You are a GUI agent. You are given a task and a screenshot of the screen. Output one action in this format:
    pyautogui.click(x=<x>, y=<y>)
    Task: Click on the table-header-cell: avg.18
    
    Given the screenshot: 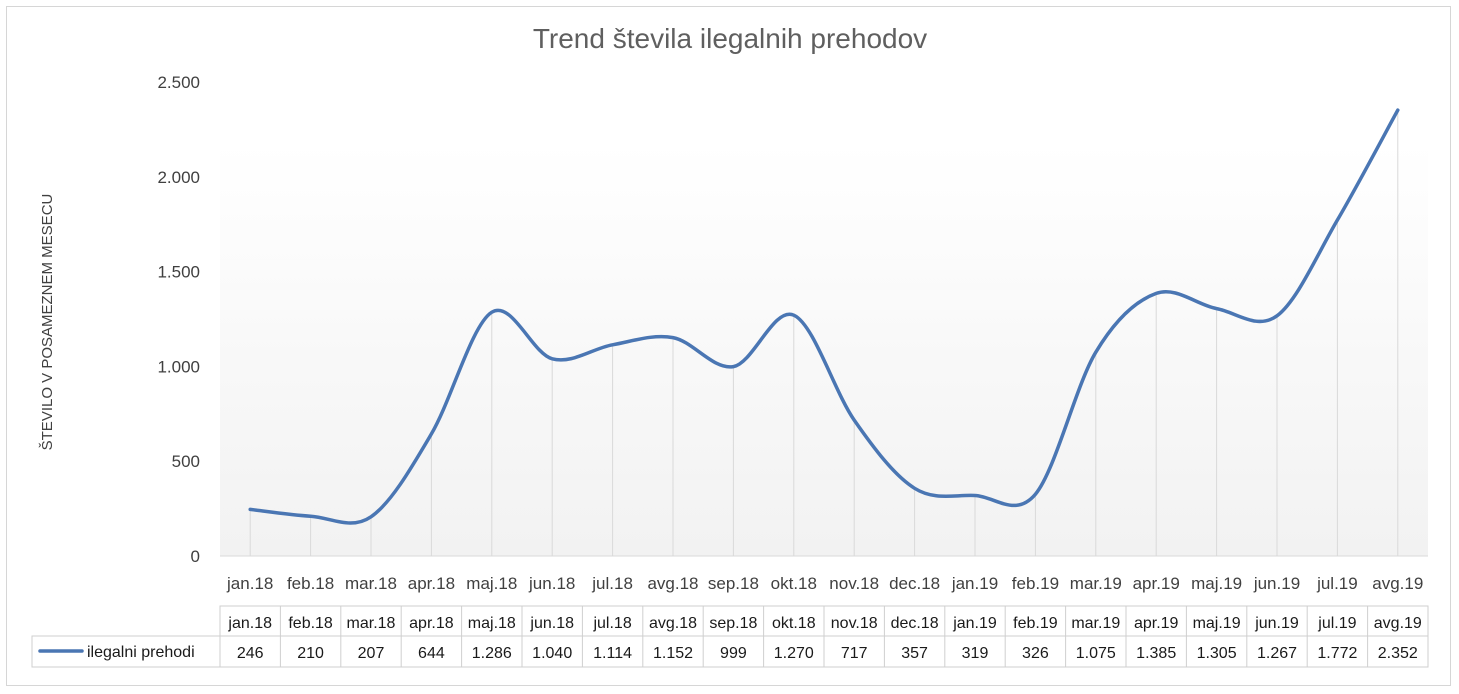 What is the action you would take?
    pyautogui.click(x=673, y=623)
    